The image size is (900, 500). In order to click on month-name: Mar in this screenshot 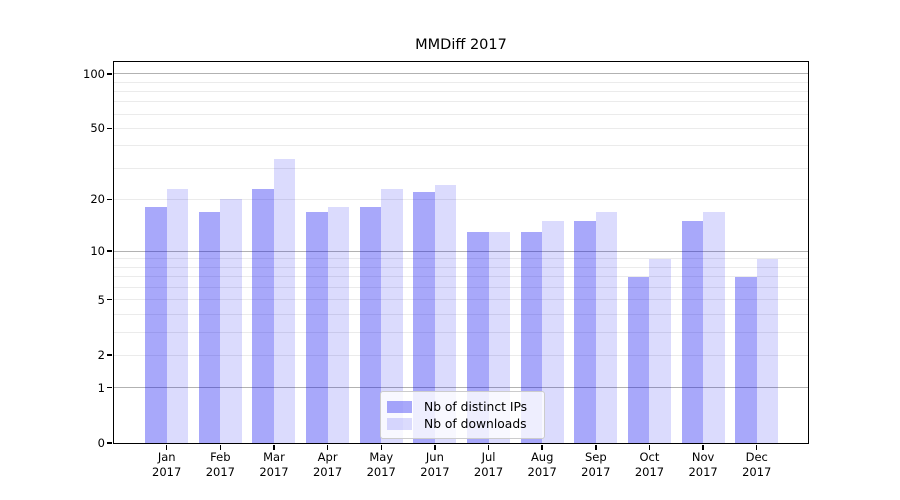, I will do `click(274, 457)`.